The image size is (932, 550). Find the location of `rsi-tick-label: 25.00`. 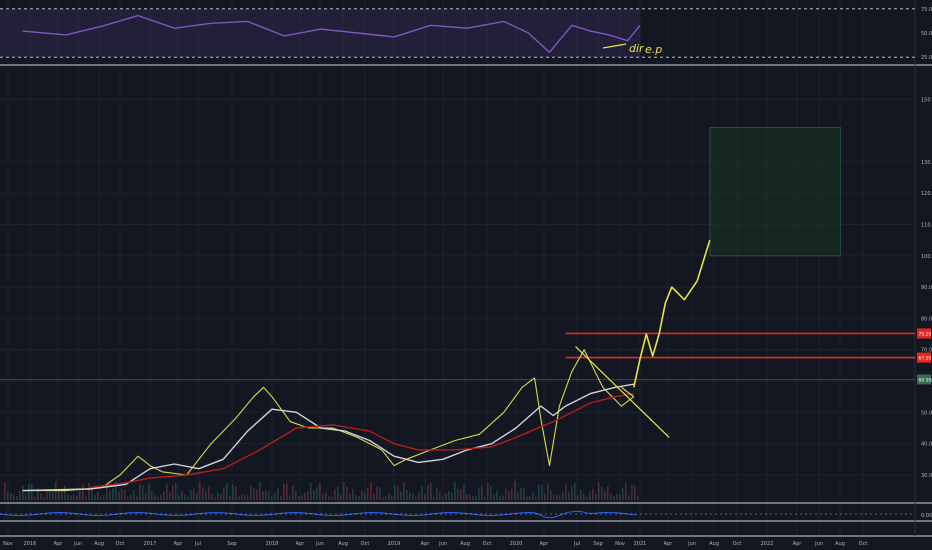

rsi-tick-label: 25.00 is located at coordinates (926, 58).